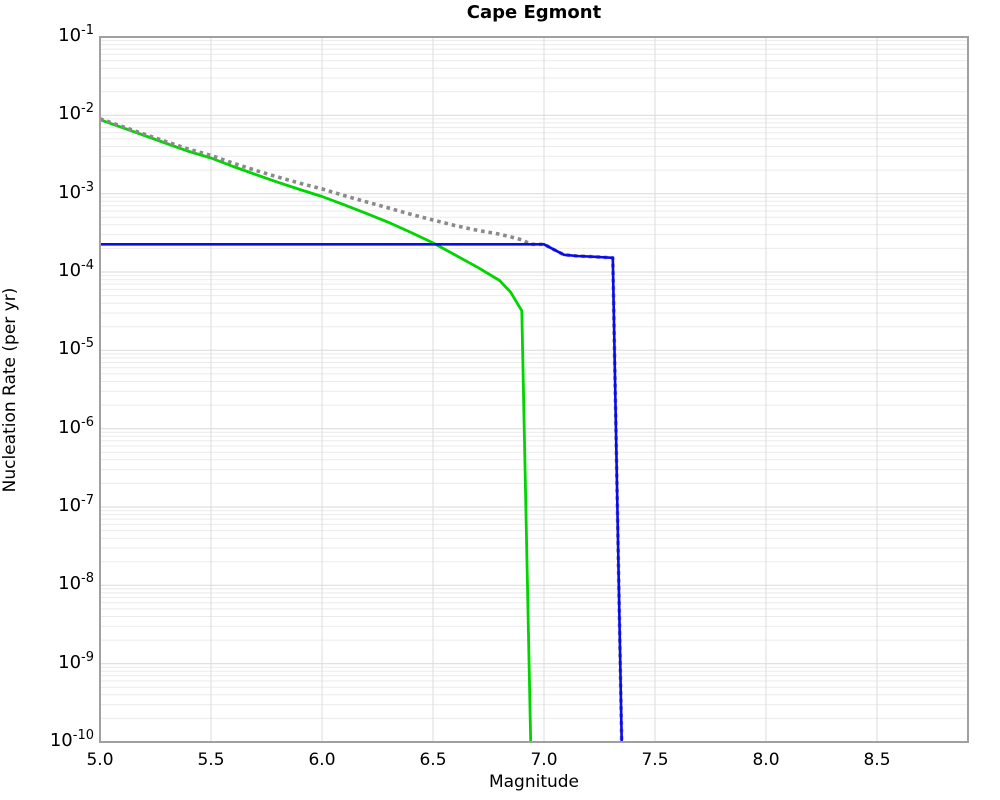  What do you see at coordinates (76, 269) in the screenshot?
I see `y-tick-label: 10⁻⁴` at bounding box center [76, 269].